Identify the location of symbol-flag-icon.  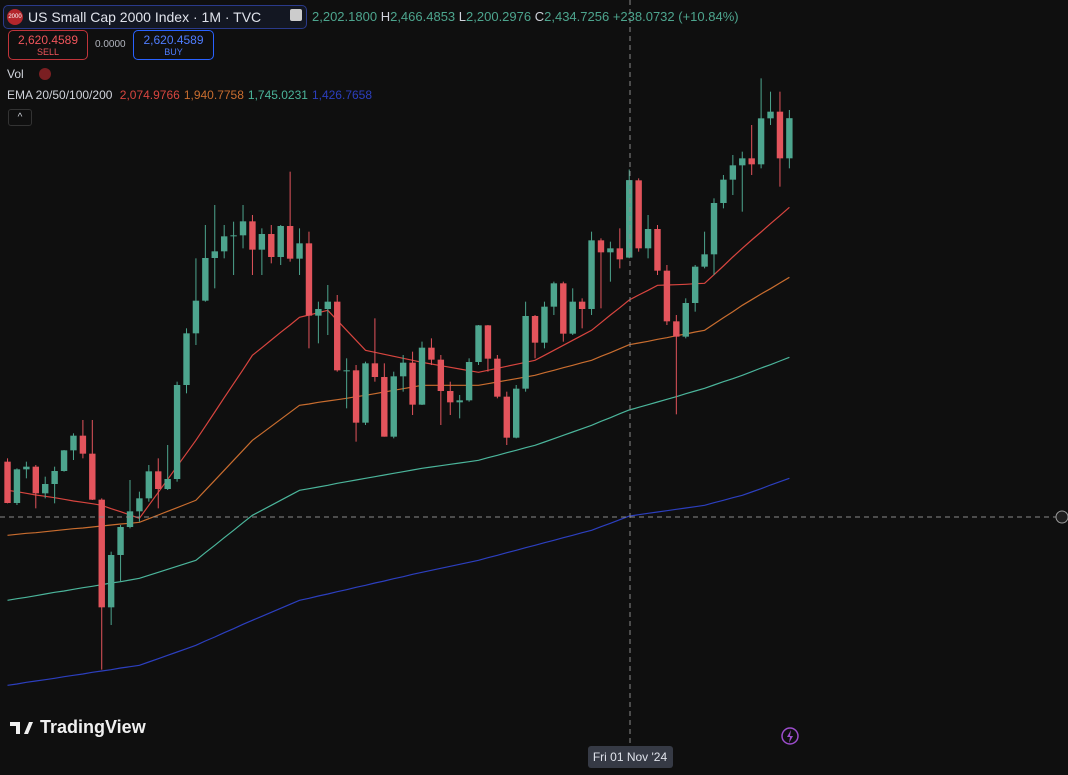
(296, 15).